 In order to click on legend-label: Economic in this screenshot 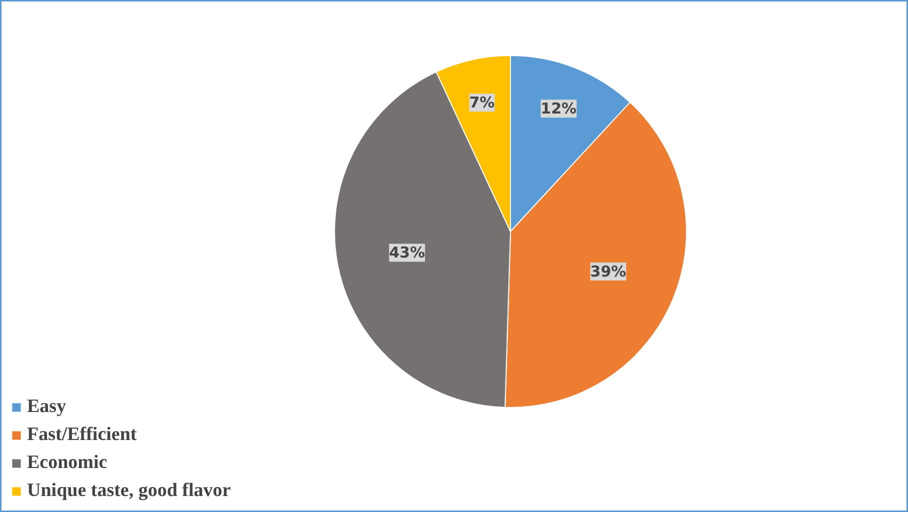, I will do `click(67, 463)`.